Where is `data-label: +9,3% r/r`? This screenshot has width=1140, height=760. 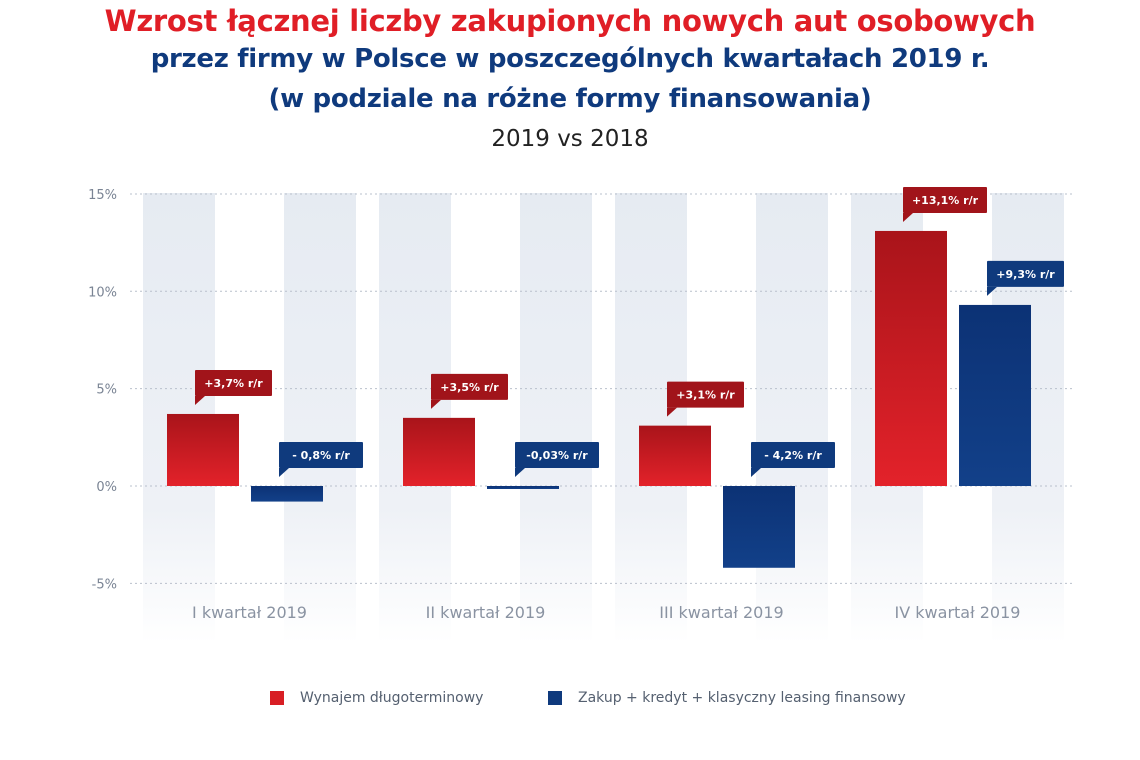 data-label: +9,3% r/r is located at coordinates (1025, 274).